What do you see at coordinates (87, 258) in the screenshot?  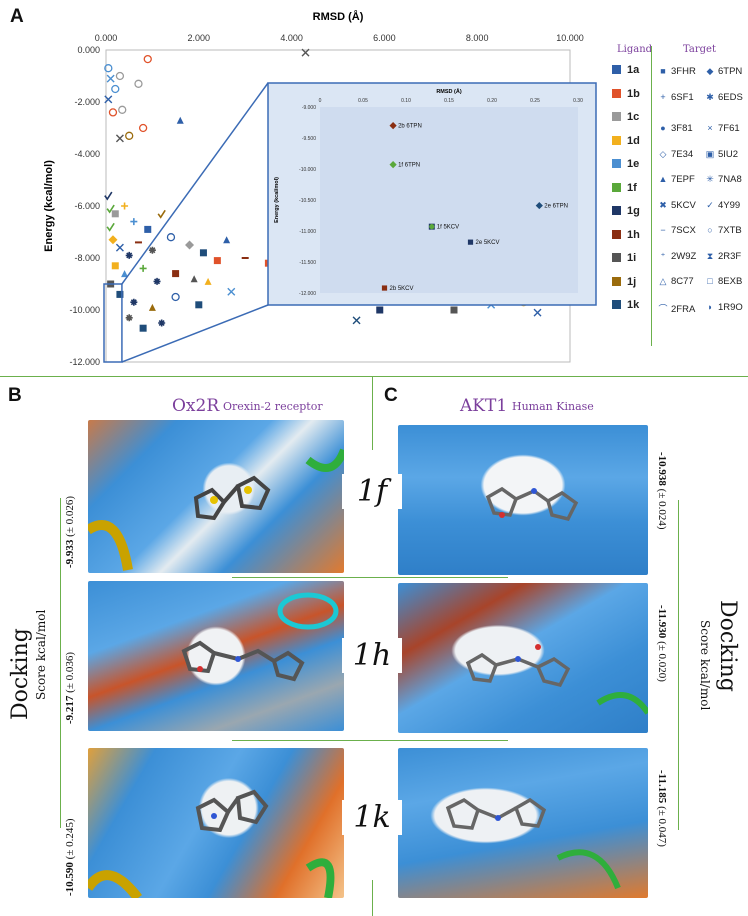 I see `y-tick-label: -8.000` at bounding box center [87, 258].